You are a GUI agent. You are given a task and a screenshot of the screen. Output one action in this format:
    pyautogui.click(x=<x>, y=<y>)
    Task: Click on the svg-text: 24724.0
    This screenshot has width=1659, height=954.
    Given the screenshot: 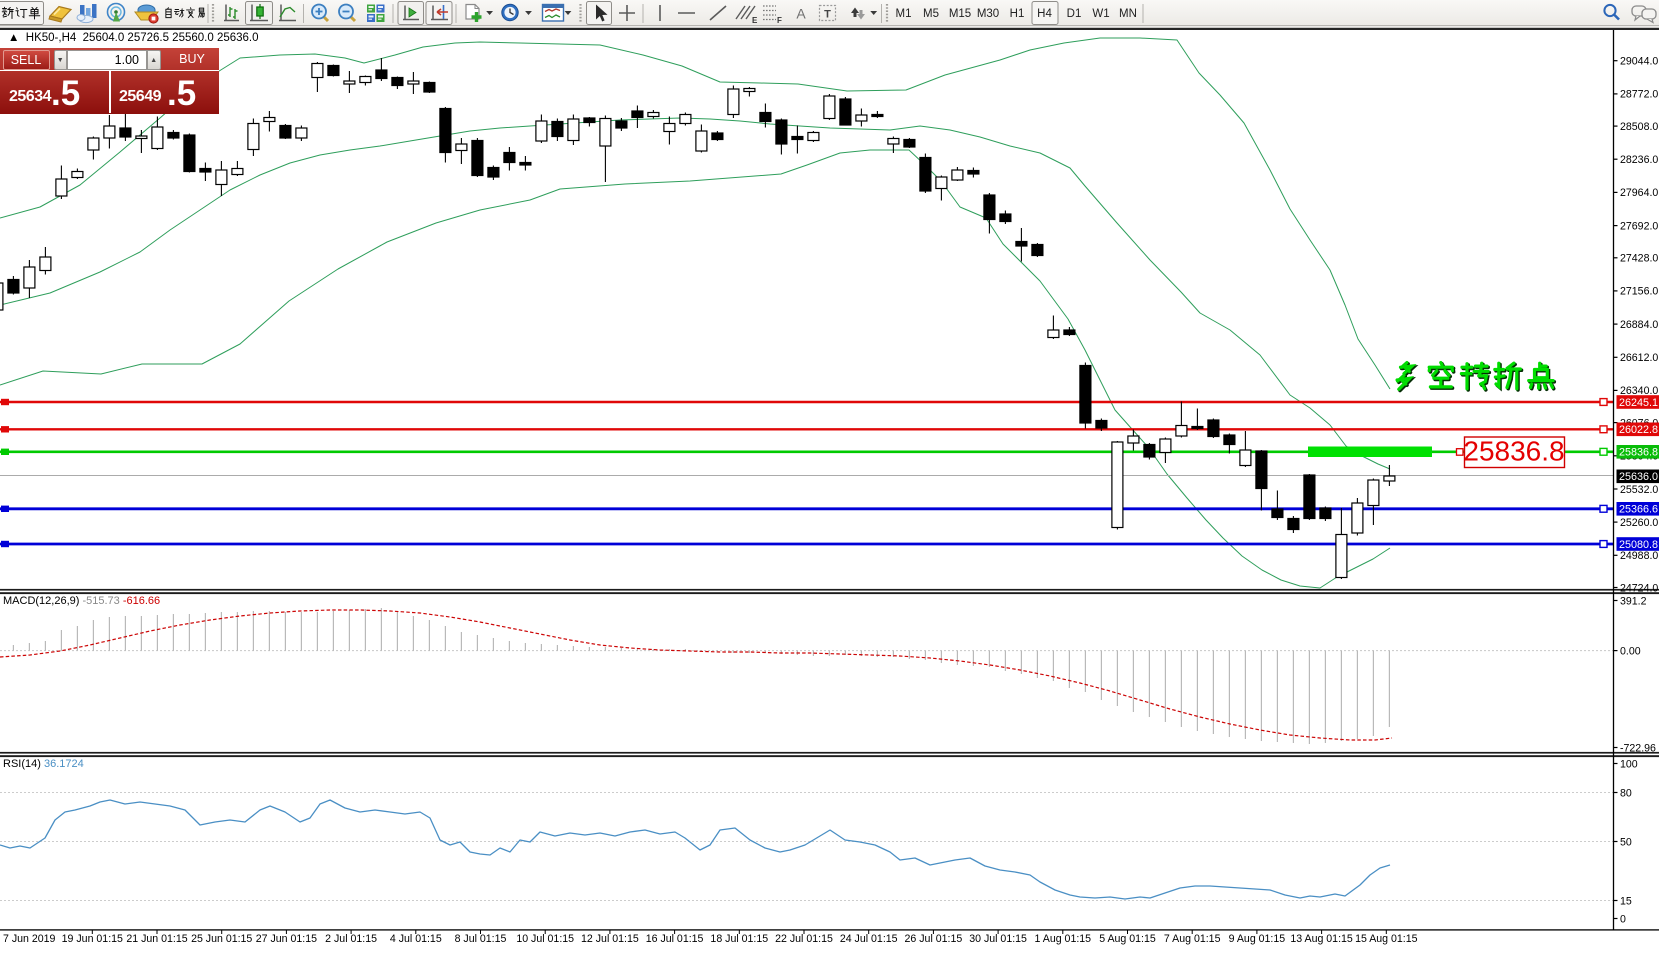 What is the action you would take?
    pyautogui.click(x=1639, y=588)
    